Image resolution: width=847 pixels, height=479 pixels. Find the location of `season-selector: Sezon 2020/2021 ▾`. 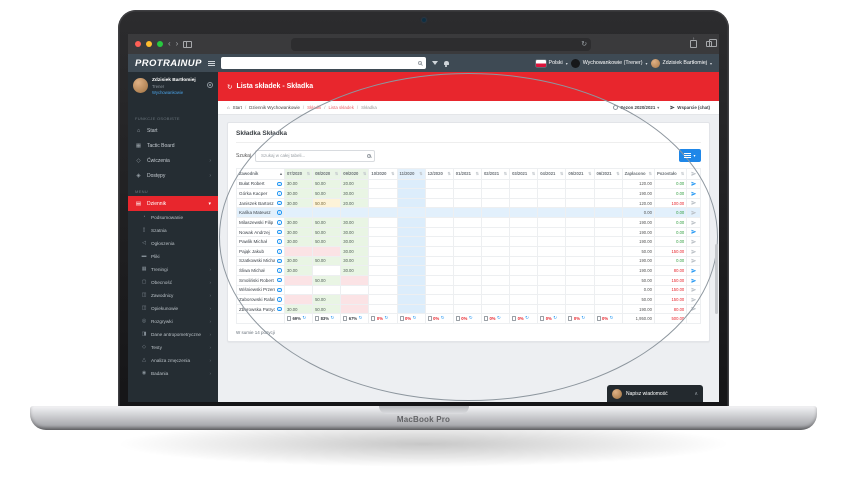

season-selector: Sezon 2020/2021 ▾ is located at coordinates (636, 107).